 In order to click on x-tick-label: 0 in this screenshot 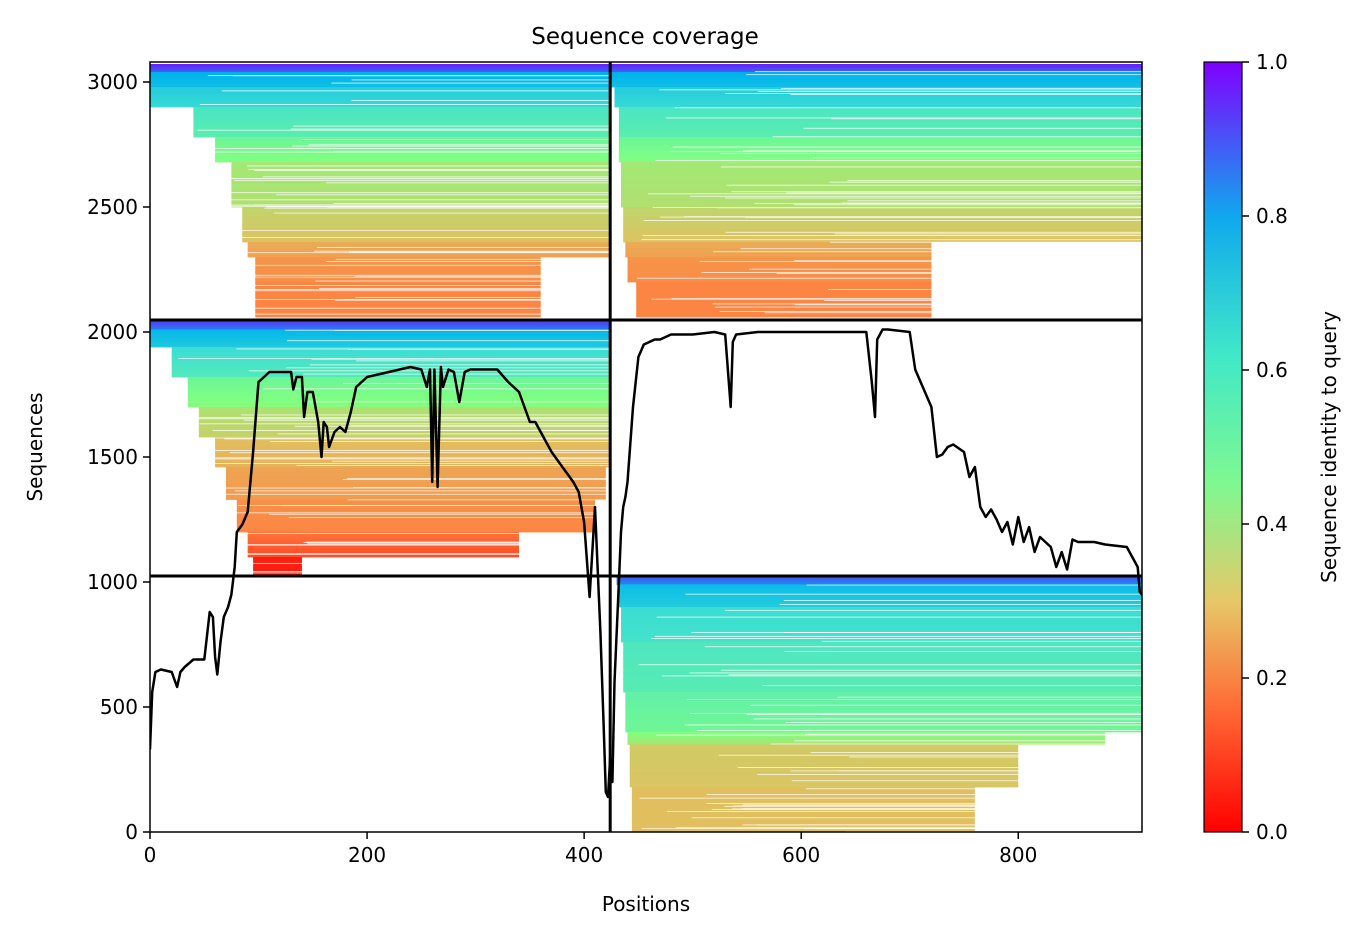, I will do `click(150, 855)`.